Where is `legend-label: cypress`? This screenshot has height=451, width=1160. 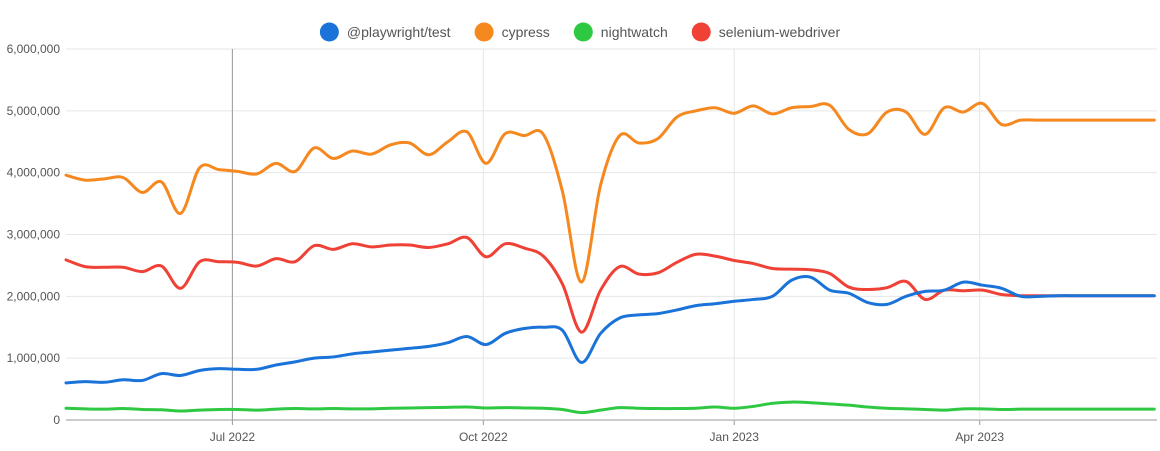
legend-label: cypress is located at coordinates (526, 32).